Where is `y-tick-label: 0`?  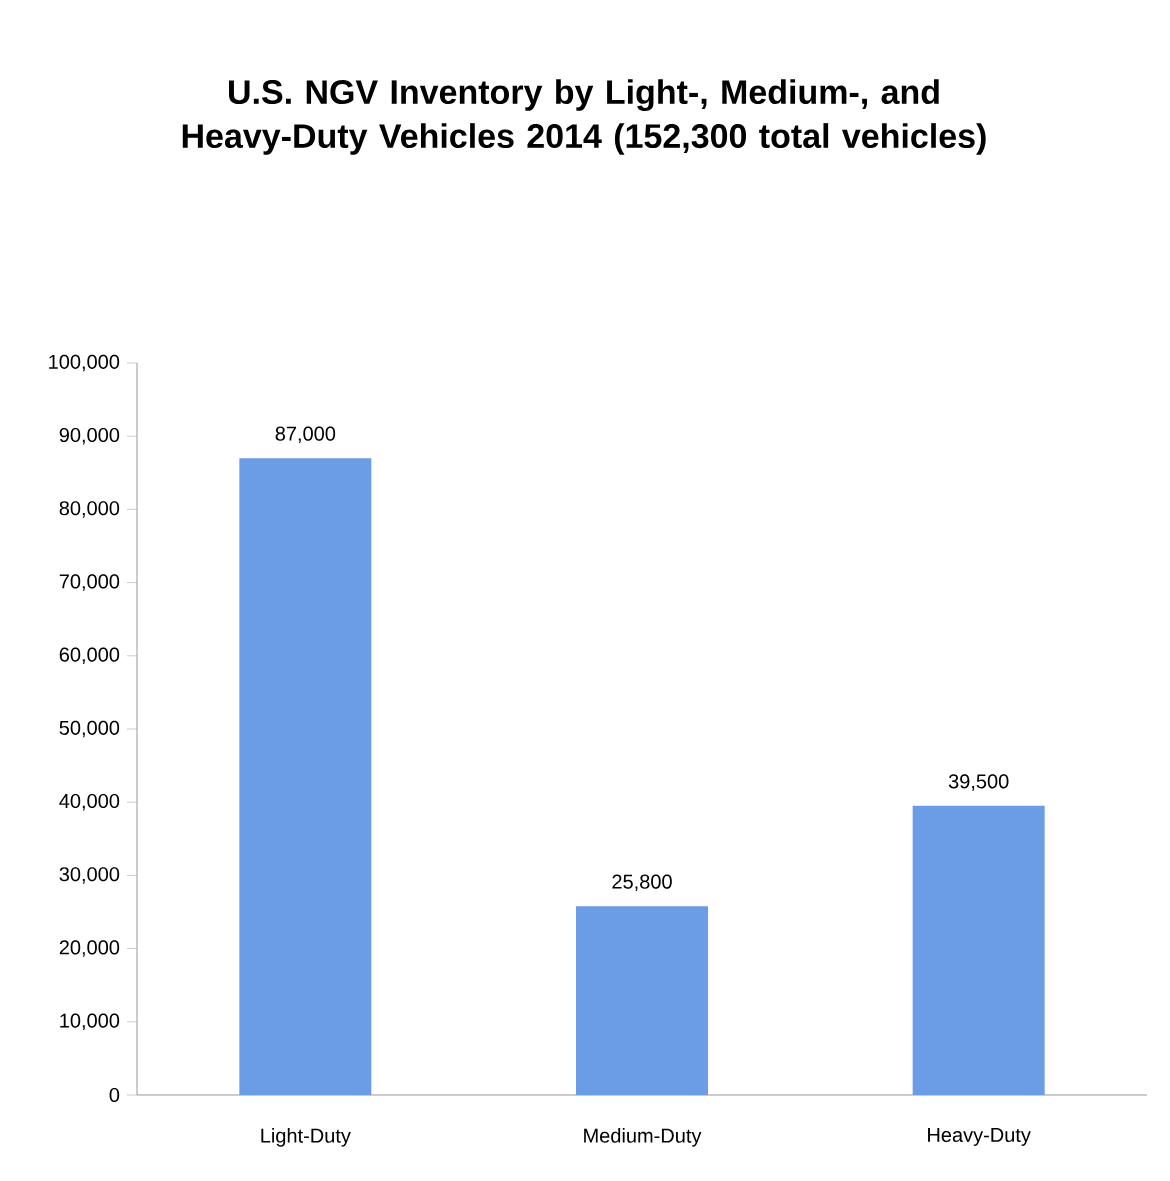 y-tick-label: 0 is located at coordinates (114, 1095).